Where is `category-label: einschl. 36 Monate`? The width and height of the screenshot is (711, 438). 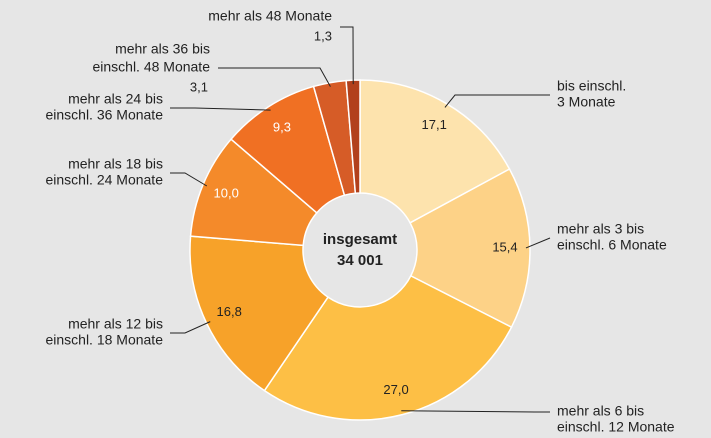 category-label: einschl. 36 Monate is located at coordinates (104, 115).